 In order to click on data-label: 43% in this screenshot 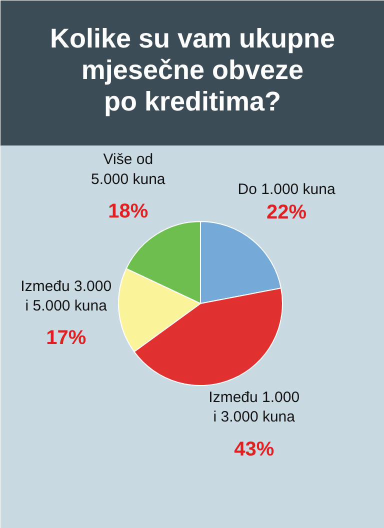, I will do `click(254, 449)`.